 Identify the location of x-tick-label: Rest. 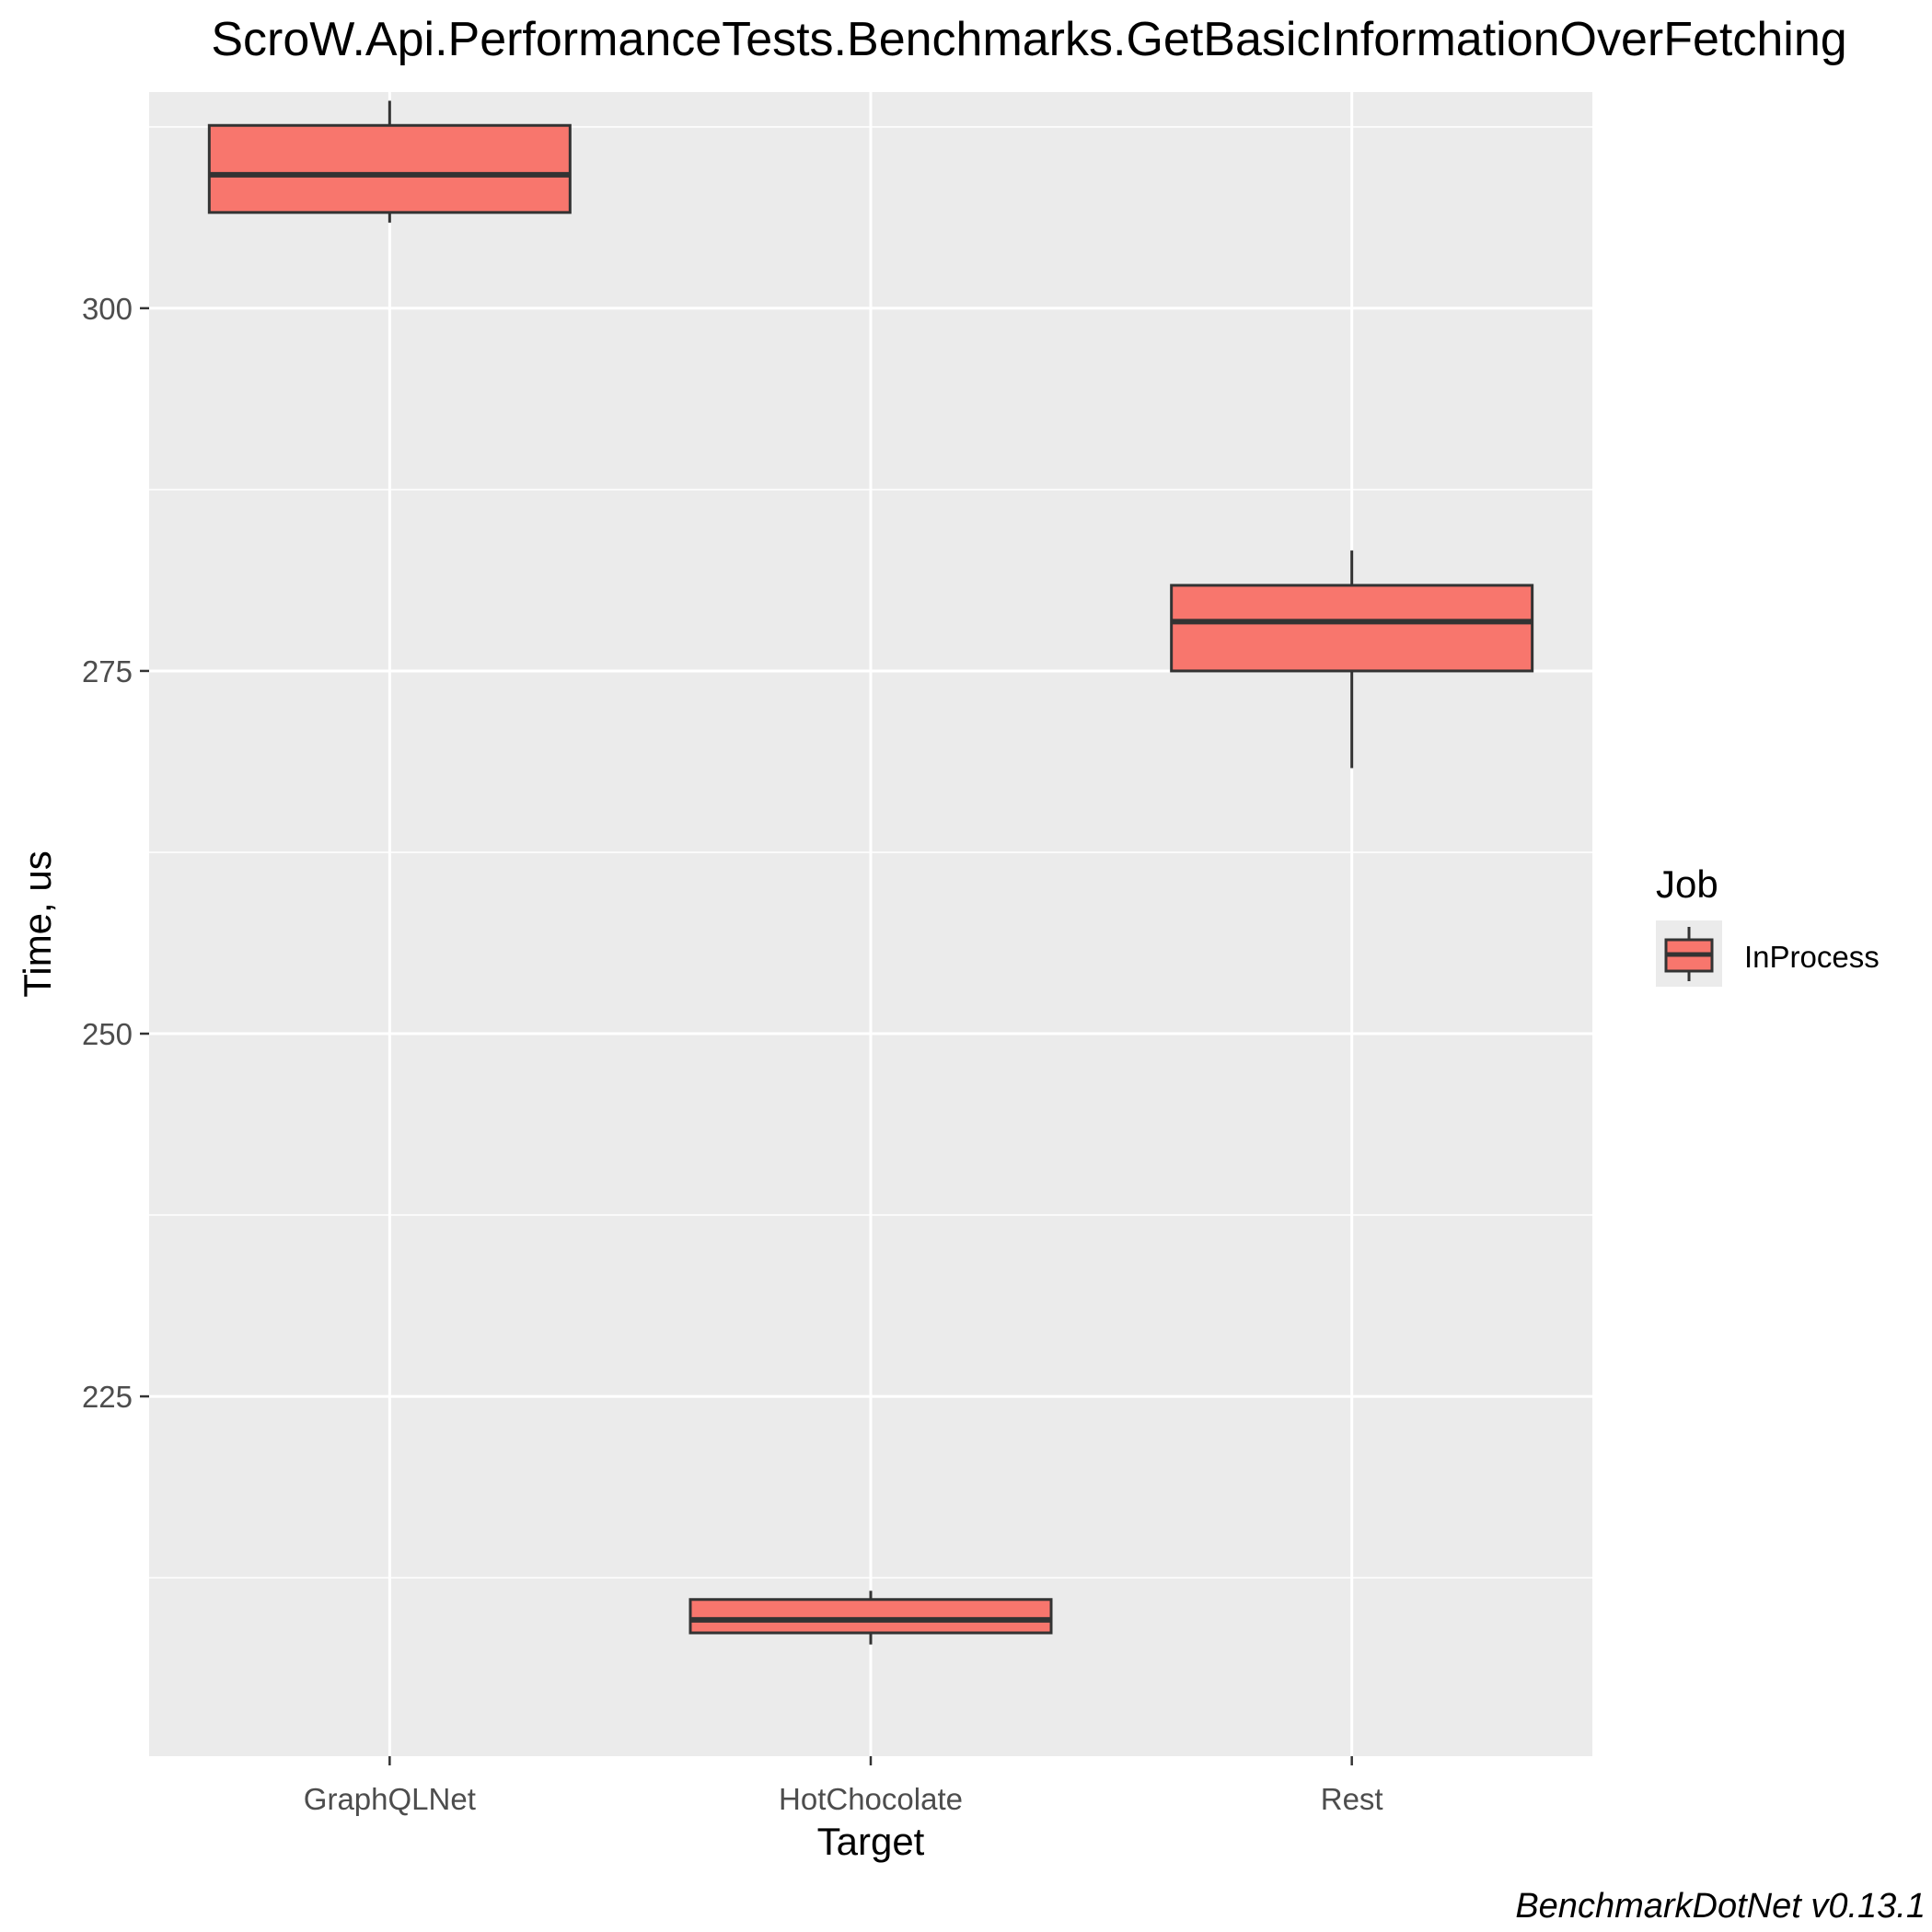
(1352, 1799).